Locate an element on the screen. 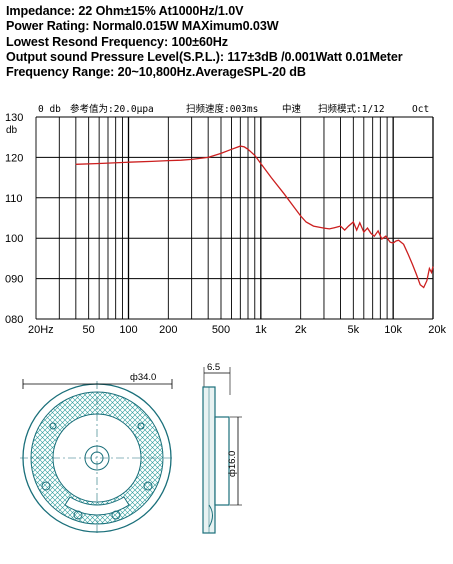 The image size is (453, 564). solder-pad-bottom-left is located at coordinates (78, 515).